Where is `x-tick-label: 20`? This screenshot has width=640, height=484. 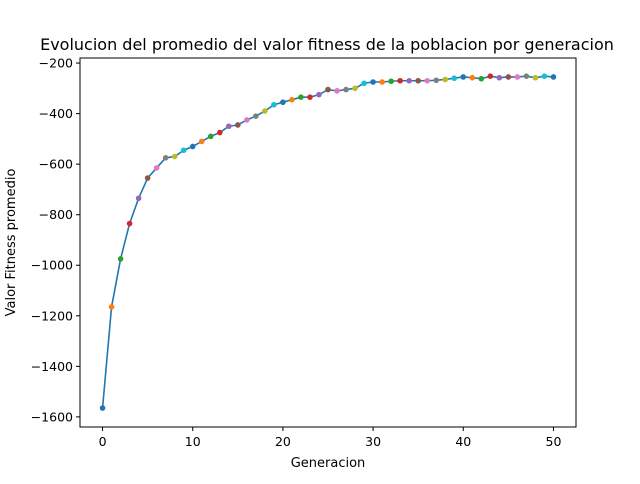 x-tick-label: 20 is located at coordinates (283, 441).